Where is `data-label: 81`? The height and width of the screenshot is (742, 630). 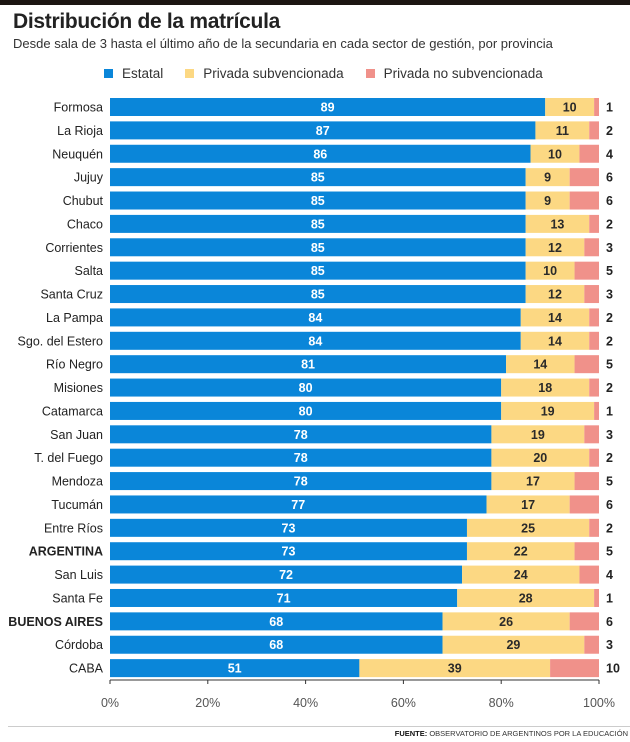
data-label: 81 is located at coordinates (308, 365).